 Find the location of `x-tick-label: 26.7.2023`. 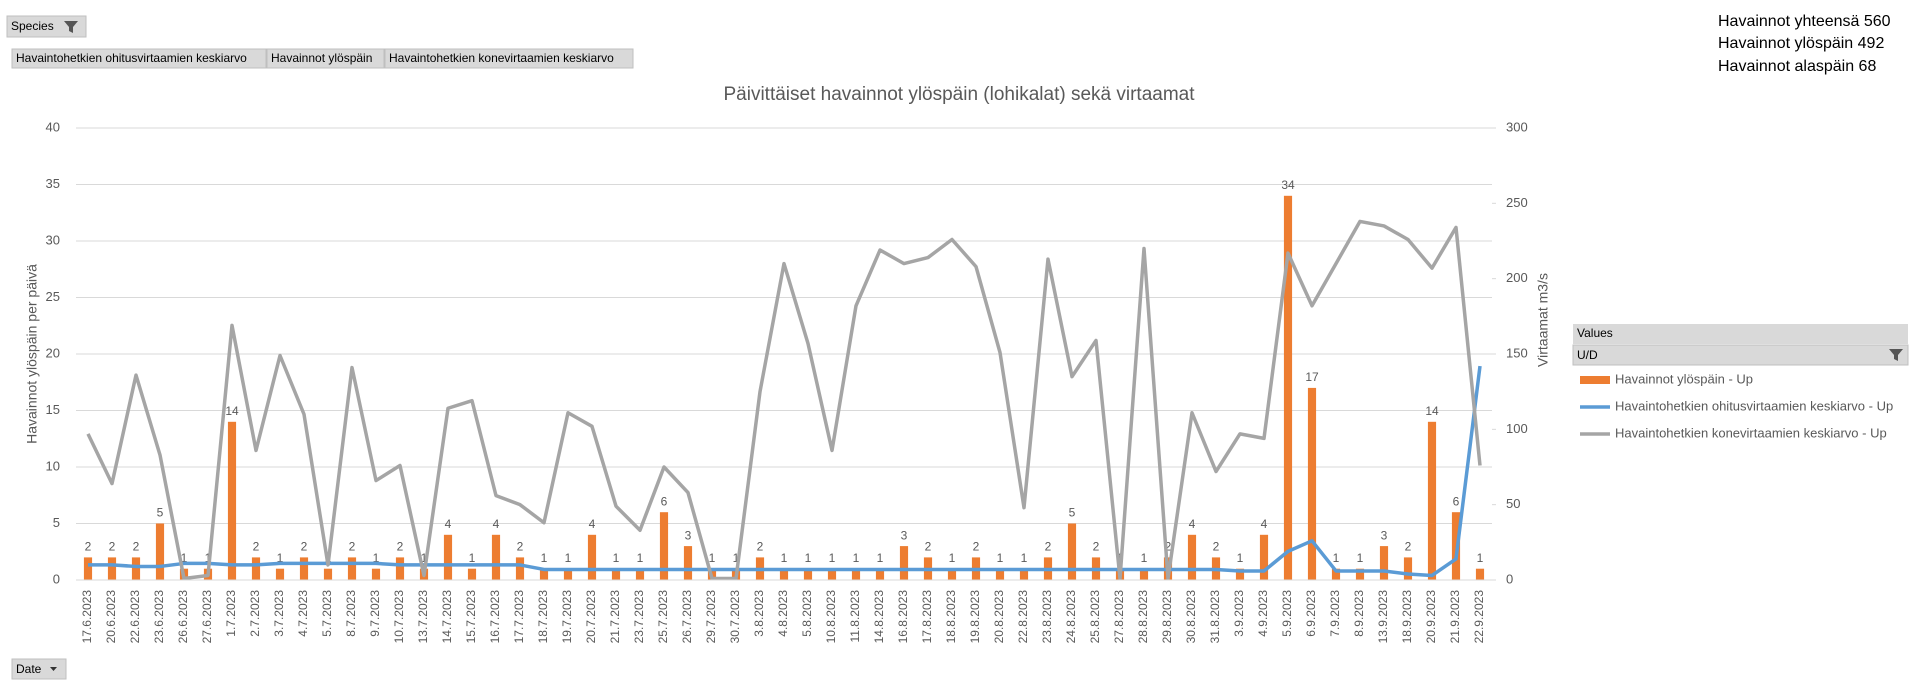

x-tick-label: 26.7.2023 is located at coordinates (687, 617).